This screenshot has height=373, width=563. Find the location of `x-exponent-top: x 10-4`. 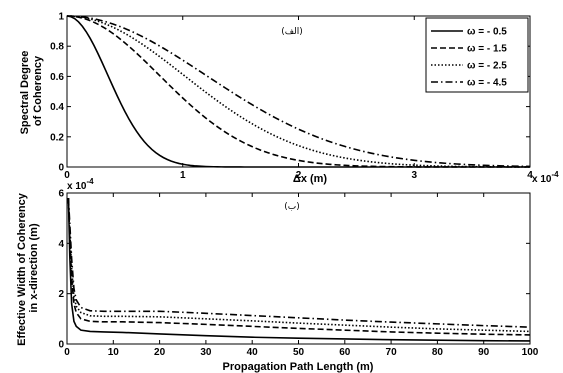

x-exponent-top: x 10-4 is located at coordinates (545, 177).